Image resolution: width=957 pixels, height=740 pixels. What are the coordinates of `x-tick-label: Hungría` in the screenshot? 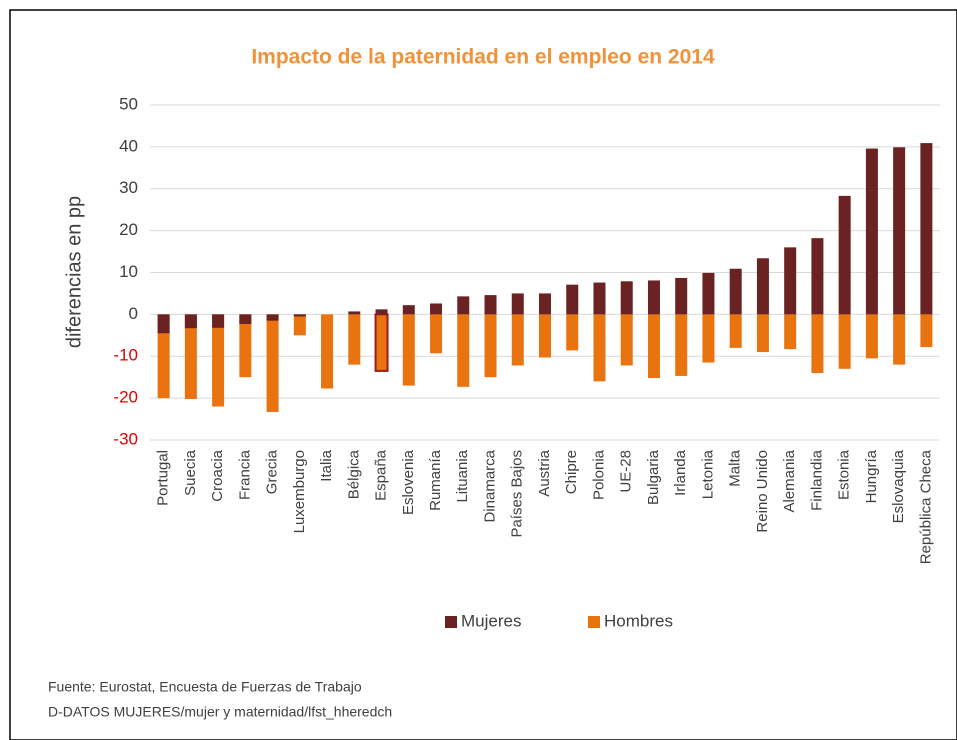 It's located at (871, 476).